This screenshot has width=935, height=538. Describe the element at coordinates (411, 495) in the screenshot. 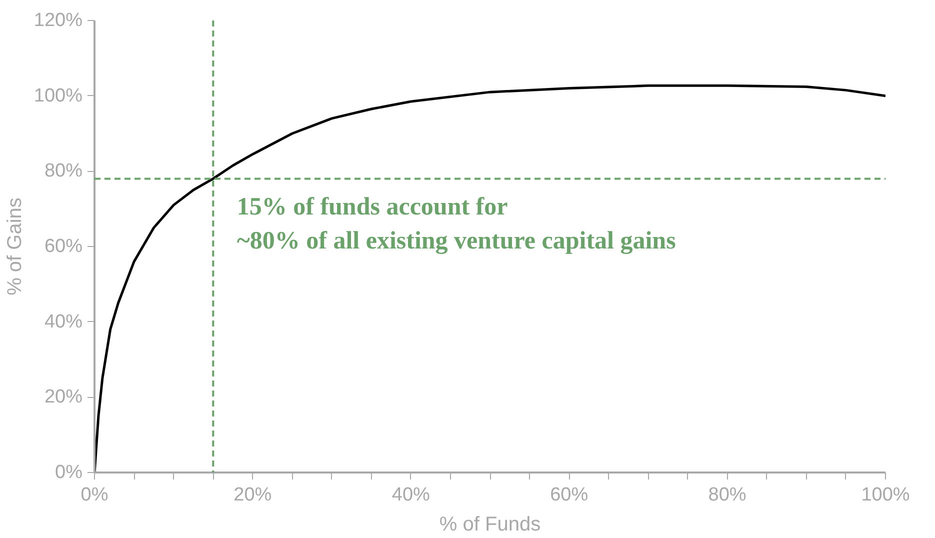

I see `x-tick-label: 40%` at that location.